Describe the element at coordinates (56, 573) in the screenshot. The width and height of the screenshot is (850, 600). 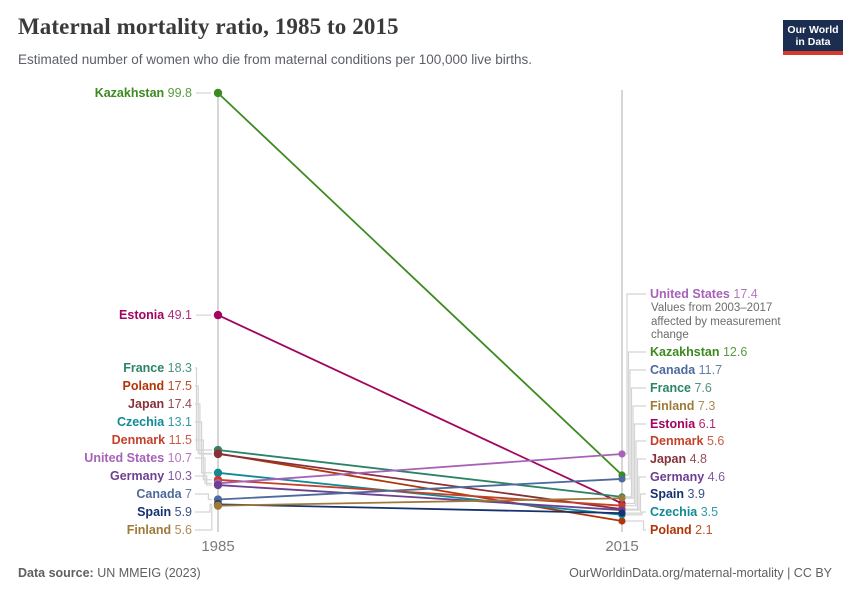
I see `data-source-label: Data source:` at that location.